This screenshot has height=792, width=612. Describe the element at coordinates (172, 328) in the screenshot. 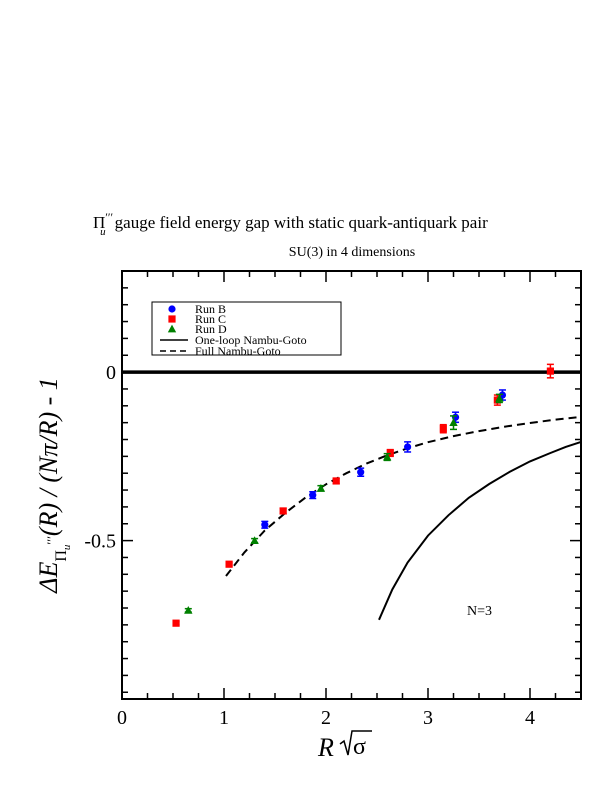

I see `legend-marker-run-d` at that location.